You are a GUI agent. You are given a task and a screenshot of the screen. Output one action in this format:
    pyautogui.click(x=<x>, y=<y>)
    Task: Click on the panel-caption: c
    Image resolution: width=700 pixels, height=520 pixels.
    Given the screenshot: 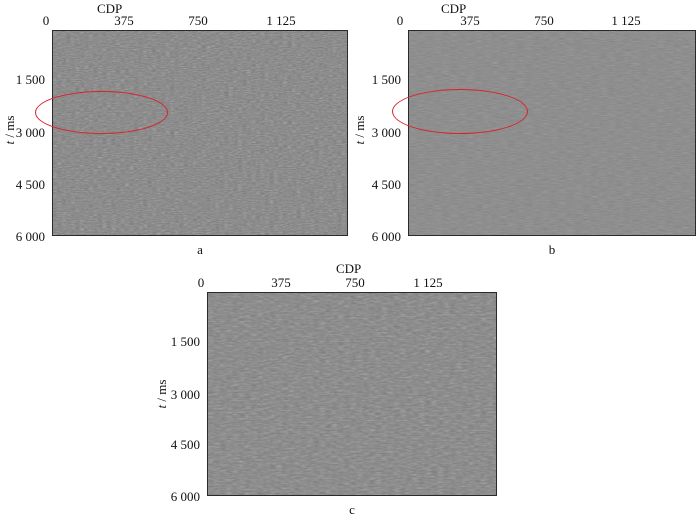 What is the action you would take?
    pyautogui.click(x=352, y=509)
    